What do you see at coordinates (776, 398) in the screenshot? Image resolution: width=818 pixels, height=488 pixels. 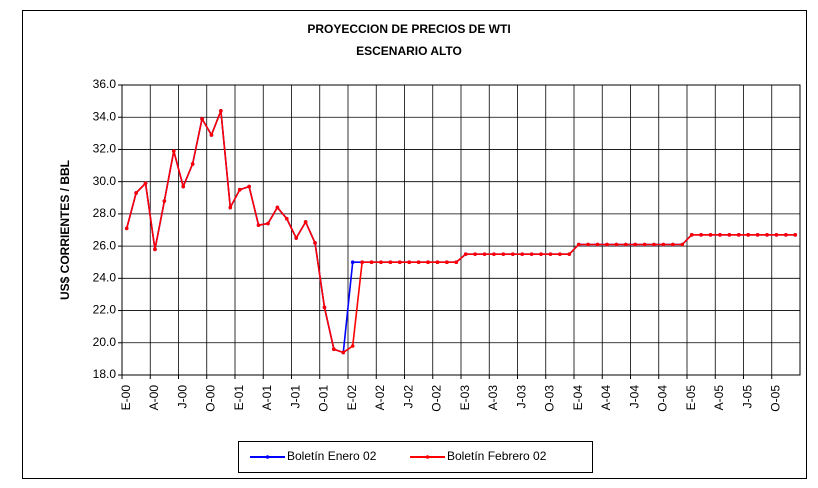 I see `x-tick-label: O-05` at bounding box center [776, 398].